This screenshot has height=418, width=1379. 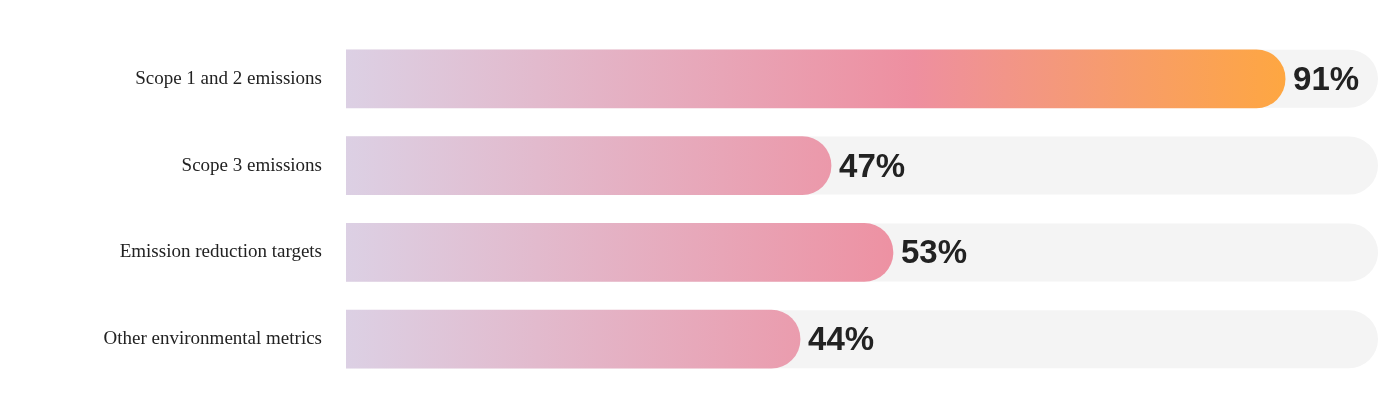 I want to click on data-label: 53%, so click(x=934, y=252).